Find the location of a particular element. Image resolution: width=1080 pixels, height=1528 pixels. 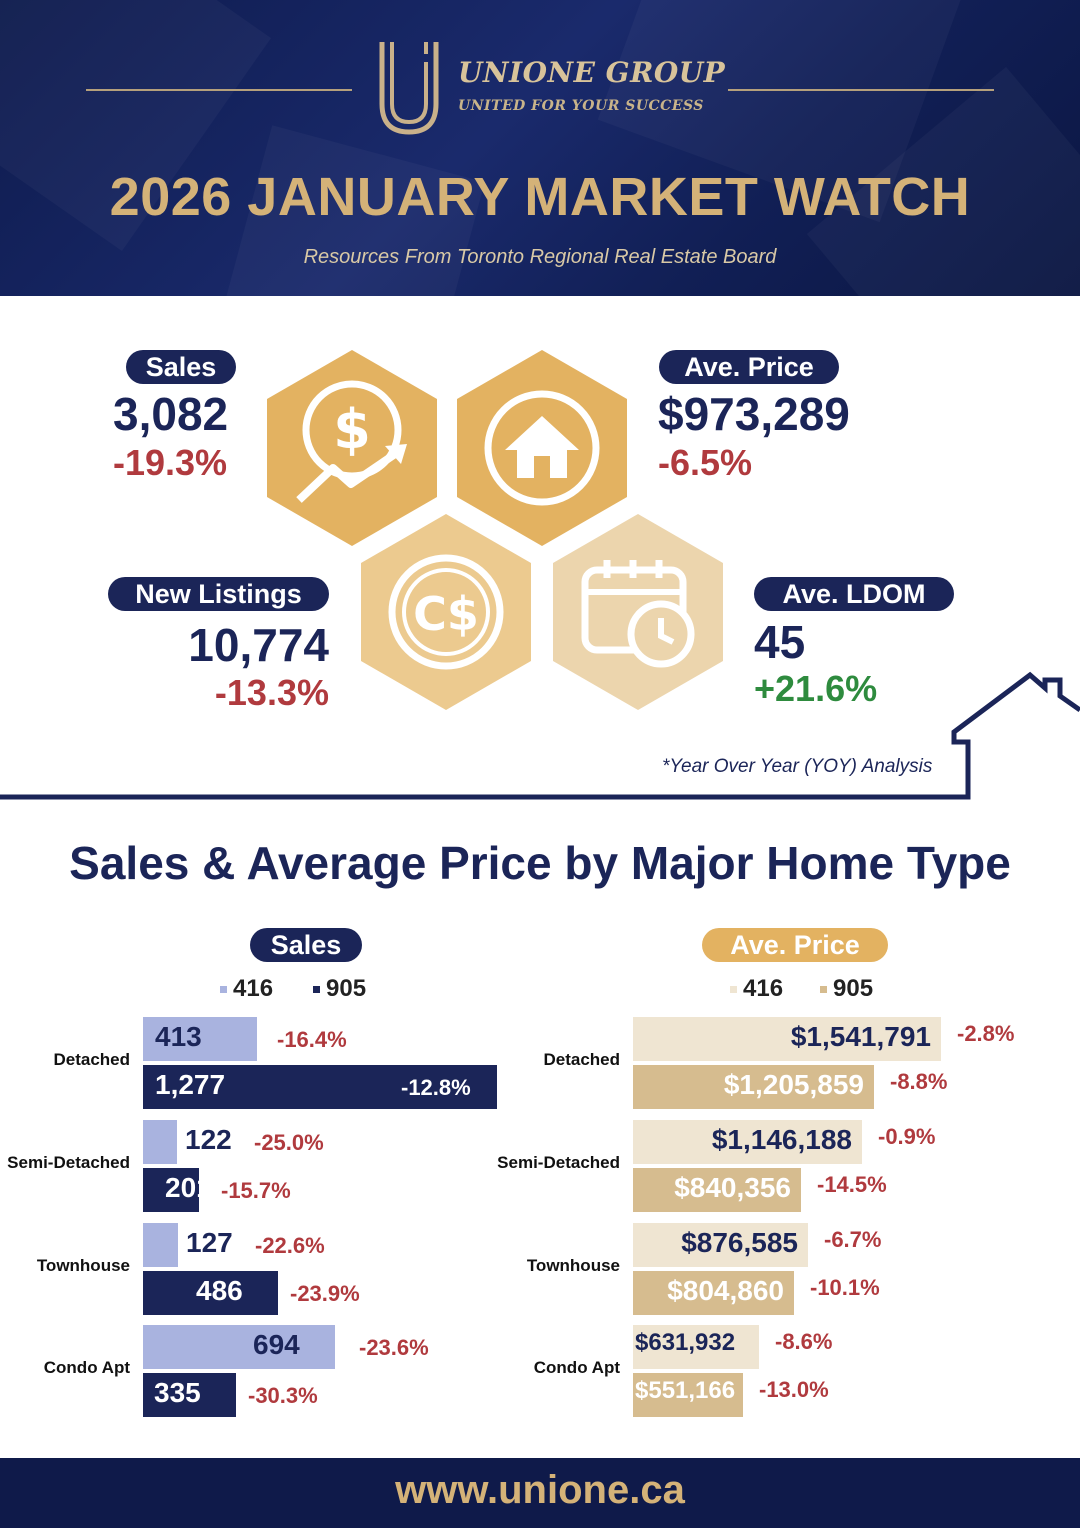

price-change-label: -0.9% is located at coordinates (907, 1136).